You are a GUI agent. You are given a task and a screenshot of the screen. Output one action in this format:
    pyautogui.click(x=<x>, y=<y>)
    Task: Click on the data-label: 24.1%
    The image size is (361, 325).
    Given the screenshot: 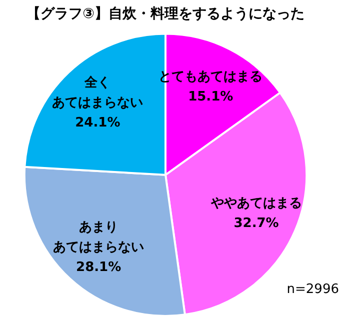 What is the action you would take?
    pyautogui.click(x=97, y=122)
    